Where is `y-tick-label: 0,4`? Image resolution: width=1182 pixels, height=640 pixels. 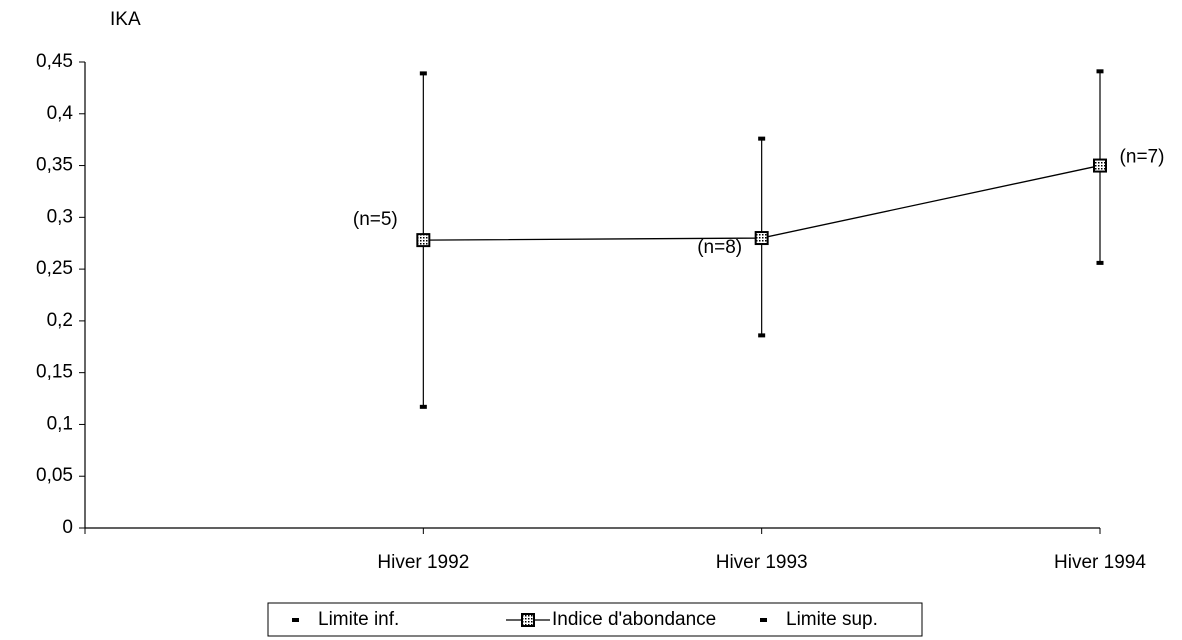
y-tick-label: 0,4 is located at coordinates (60, 113).